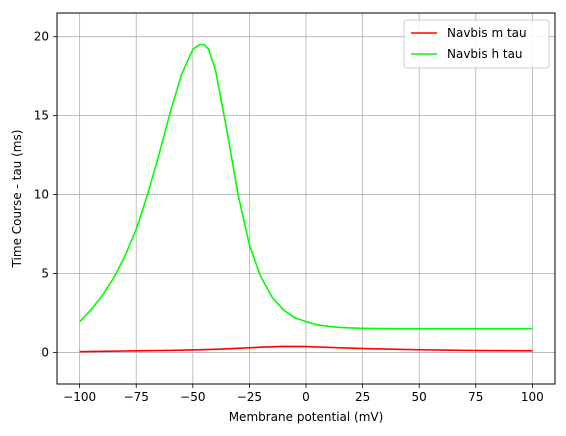 This screenshot has width=566, height=436. What do you see at coordinates (485, 54) in the screenshot?
I see `legend-entry: Navbis h tau` at bounding box center [485, 54].